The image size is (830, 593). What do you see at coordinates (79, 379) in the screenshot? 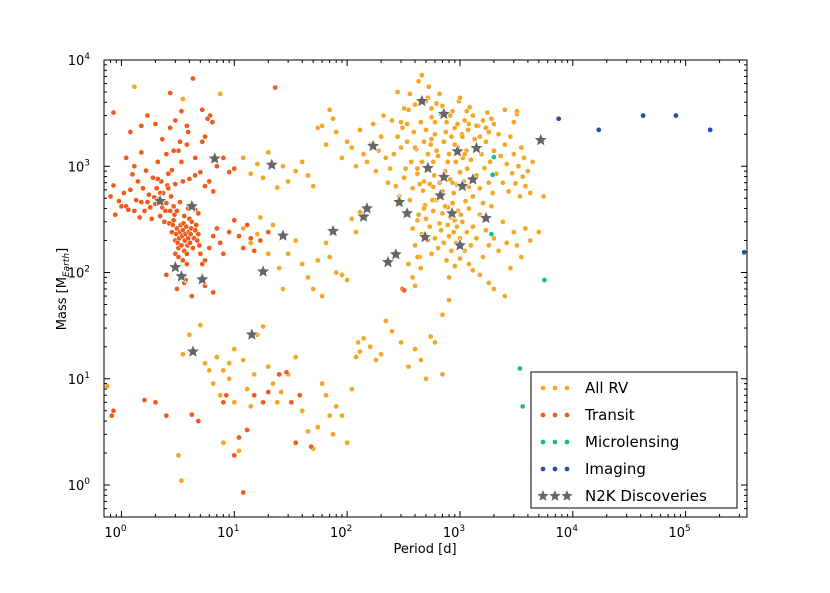
I see `y-tick-label: 10¹` at bounding box center [79, 379].